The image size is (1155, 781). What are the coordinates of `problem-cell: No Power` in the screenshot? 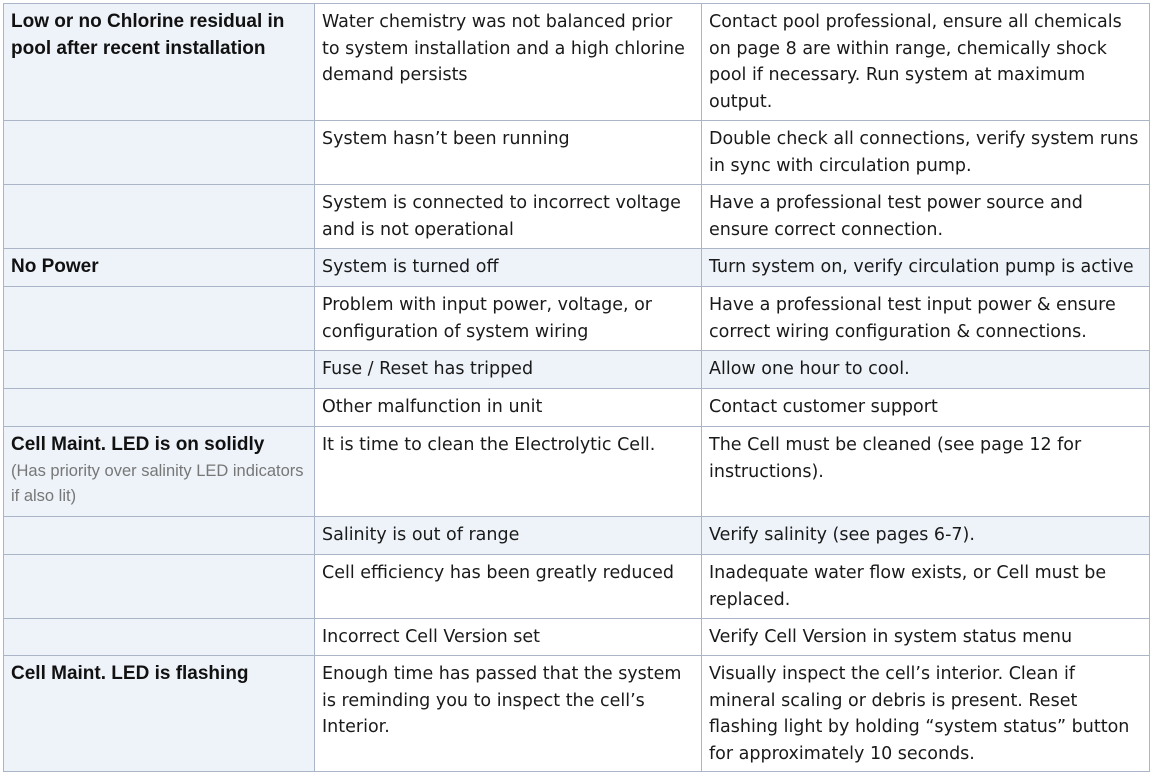 It's located at (159, 267).